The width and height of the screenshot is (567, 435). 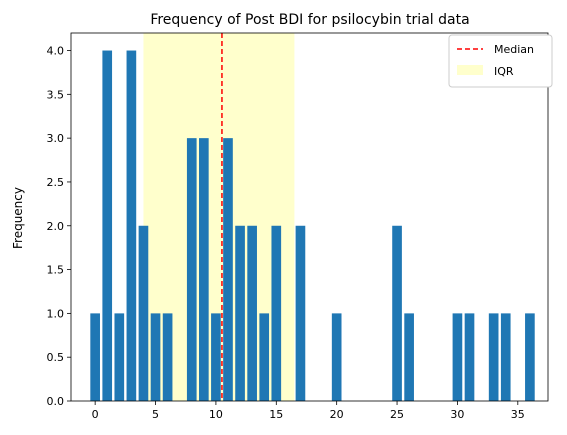 I want to click on x-tick-label: 20, so click(x=337, y=414).